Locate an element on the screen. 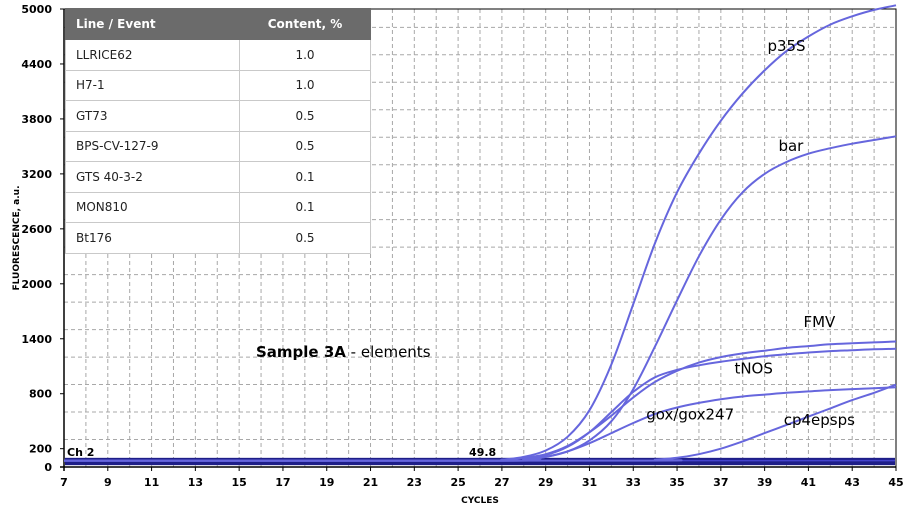 This screenshot has width=905, height=516. table-cell-event: Bt176 is located at coordinates (152, 238).